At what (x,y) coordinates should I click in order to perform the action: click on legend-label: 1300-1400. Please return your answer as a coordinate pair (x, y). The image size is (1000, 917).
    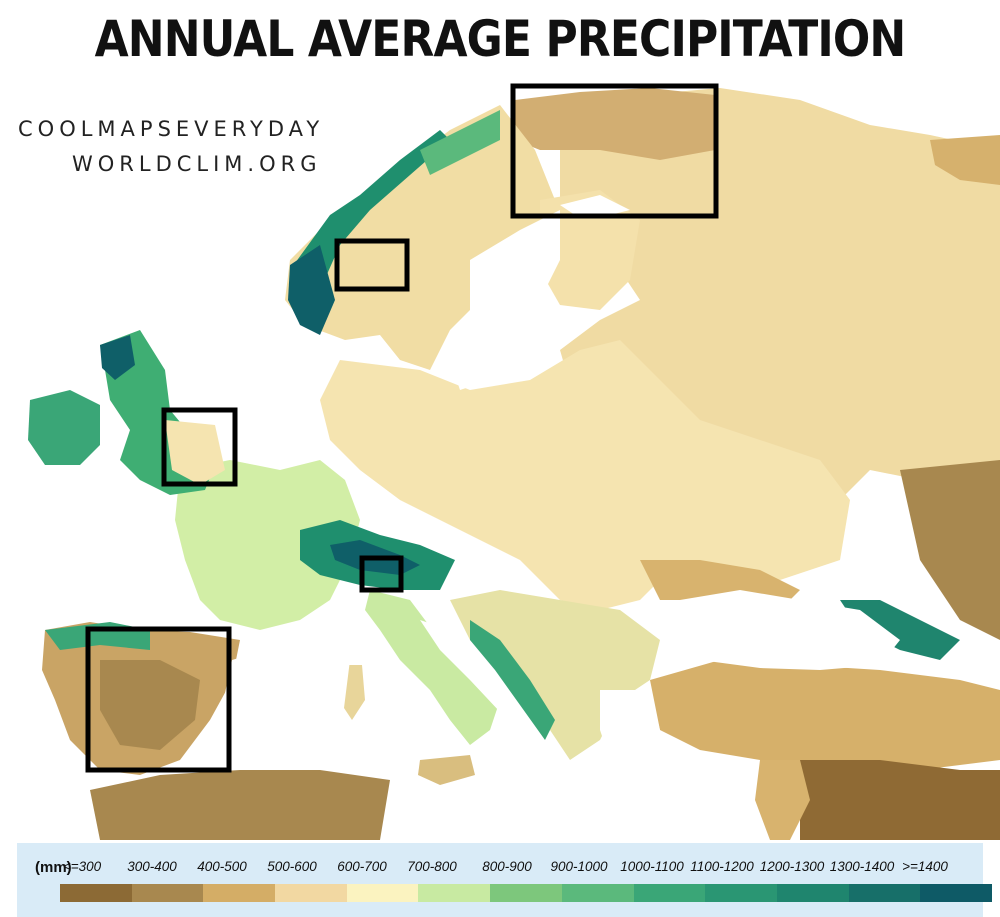
    Looking at the image, I should click on (862, 866).